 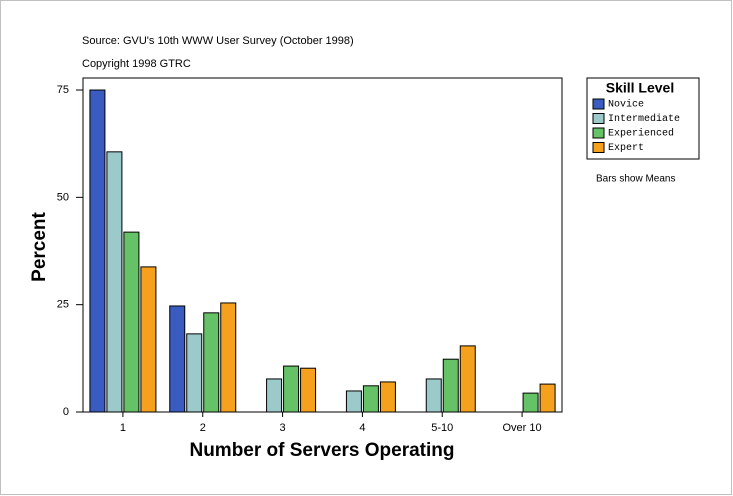 I want to click on x-tick-label: Over 10, so click(x=522, y=428).